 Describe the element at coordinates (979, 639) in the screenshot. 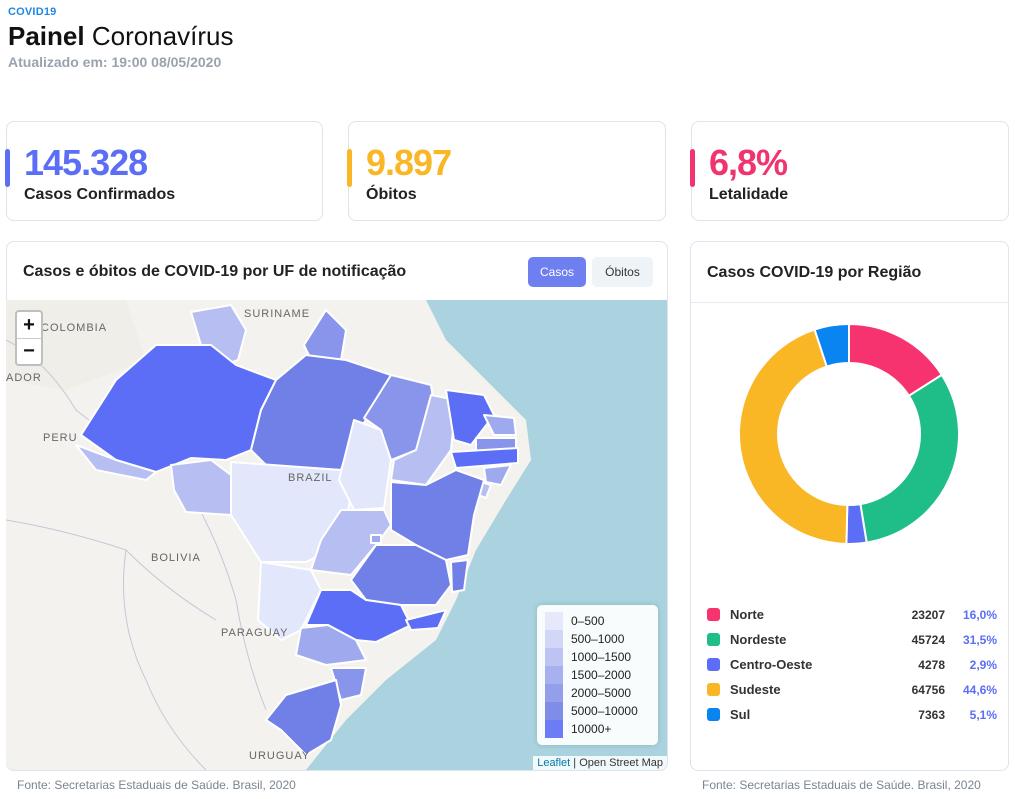

I see `region-percent: 31,5%` at that location.